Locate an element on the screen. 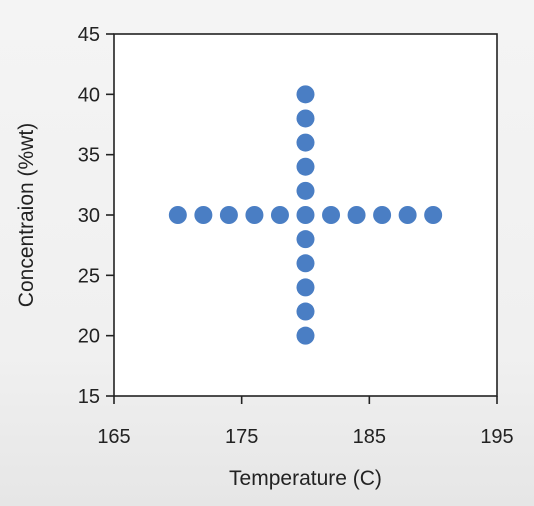 Image resolution: width=534 pixels, height=506 pixels. y-tick-label: 40 is located at coordinates (89, 95).